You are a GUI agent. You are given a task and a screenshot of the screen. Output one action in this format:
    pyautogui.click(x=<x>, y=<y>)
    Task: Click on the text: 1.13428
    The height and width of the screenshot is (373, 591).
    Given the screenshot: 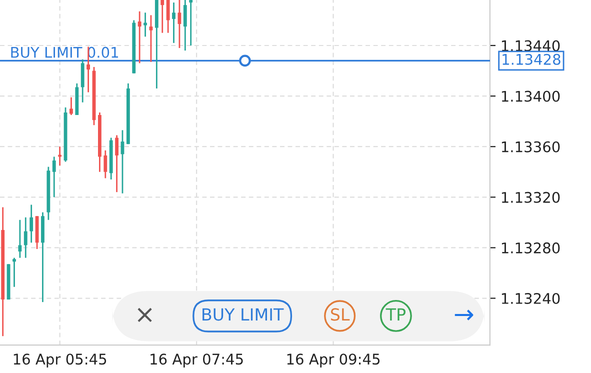 What is the action you would take?
    pyautogui.click(x=531, y=59)
    